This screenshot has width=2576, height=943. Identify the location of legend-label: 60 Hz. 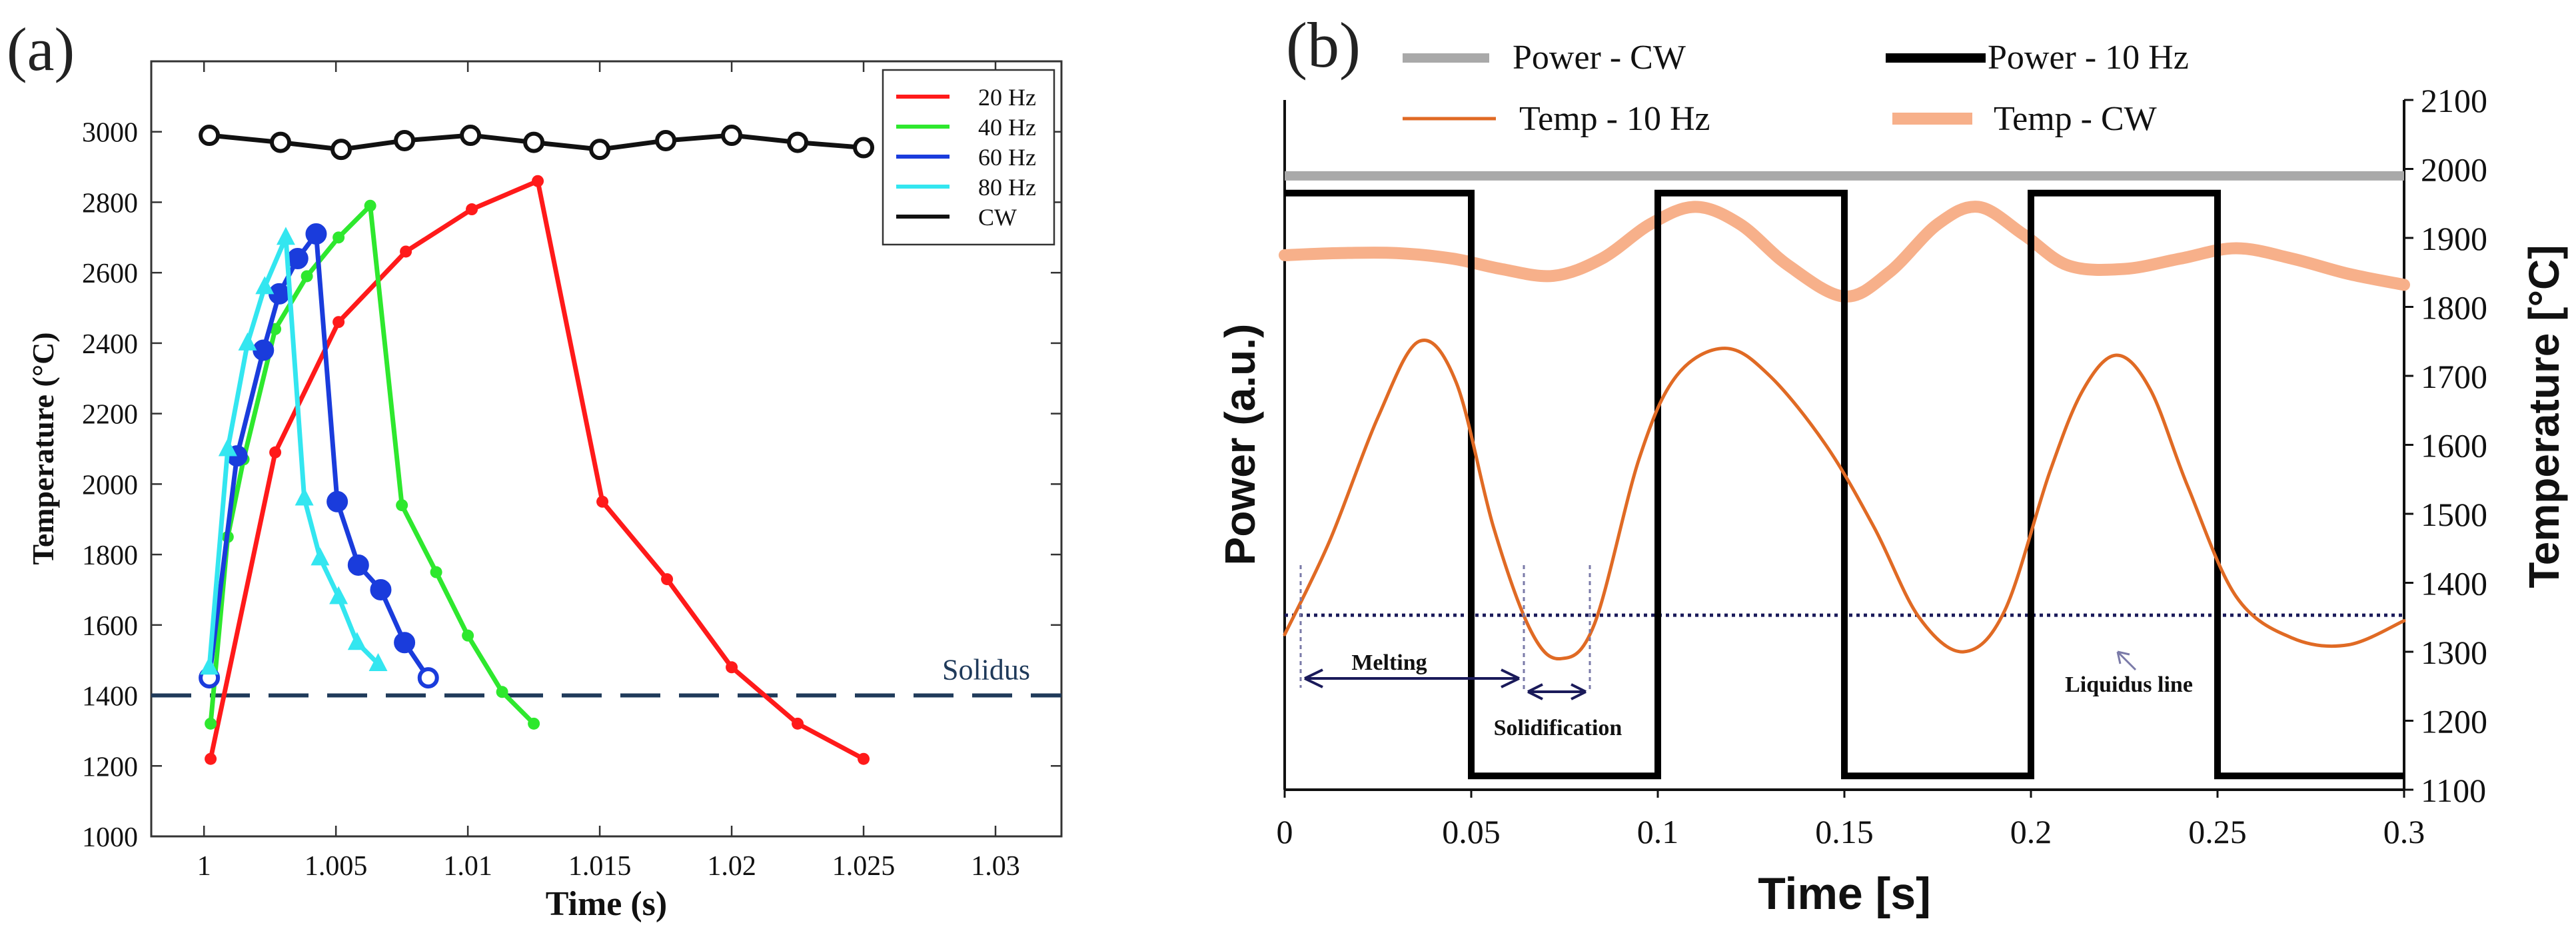
(1007, 158).